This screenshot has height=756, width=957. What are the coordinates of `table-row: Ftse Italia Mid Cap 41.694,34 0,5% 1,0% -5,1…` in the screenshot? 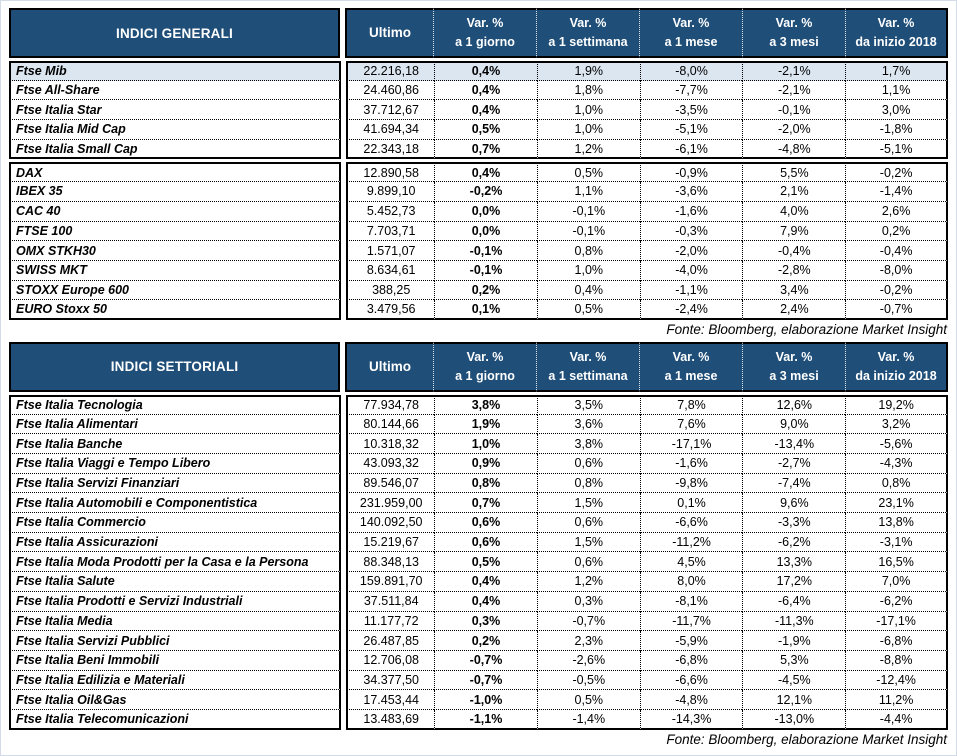 It's located at (478, 130).